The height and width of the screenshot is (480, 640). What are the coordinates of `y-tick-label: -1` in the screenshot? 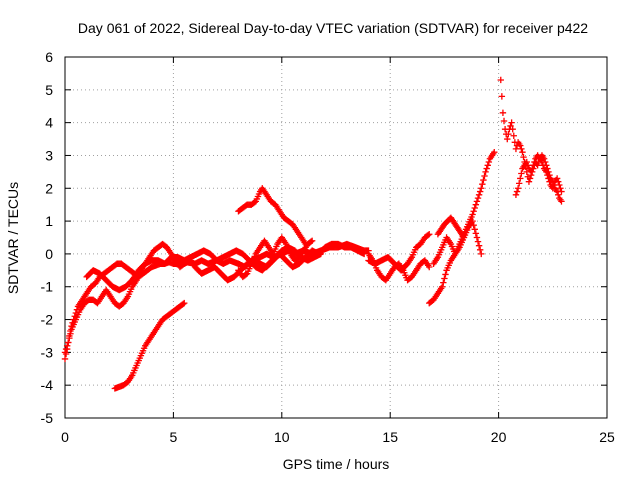 It's located at (47, 287).